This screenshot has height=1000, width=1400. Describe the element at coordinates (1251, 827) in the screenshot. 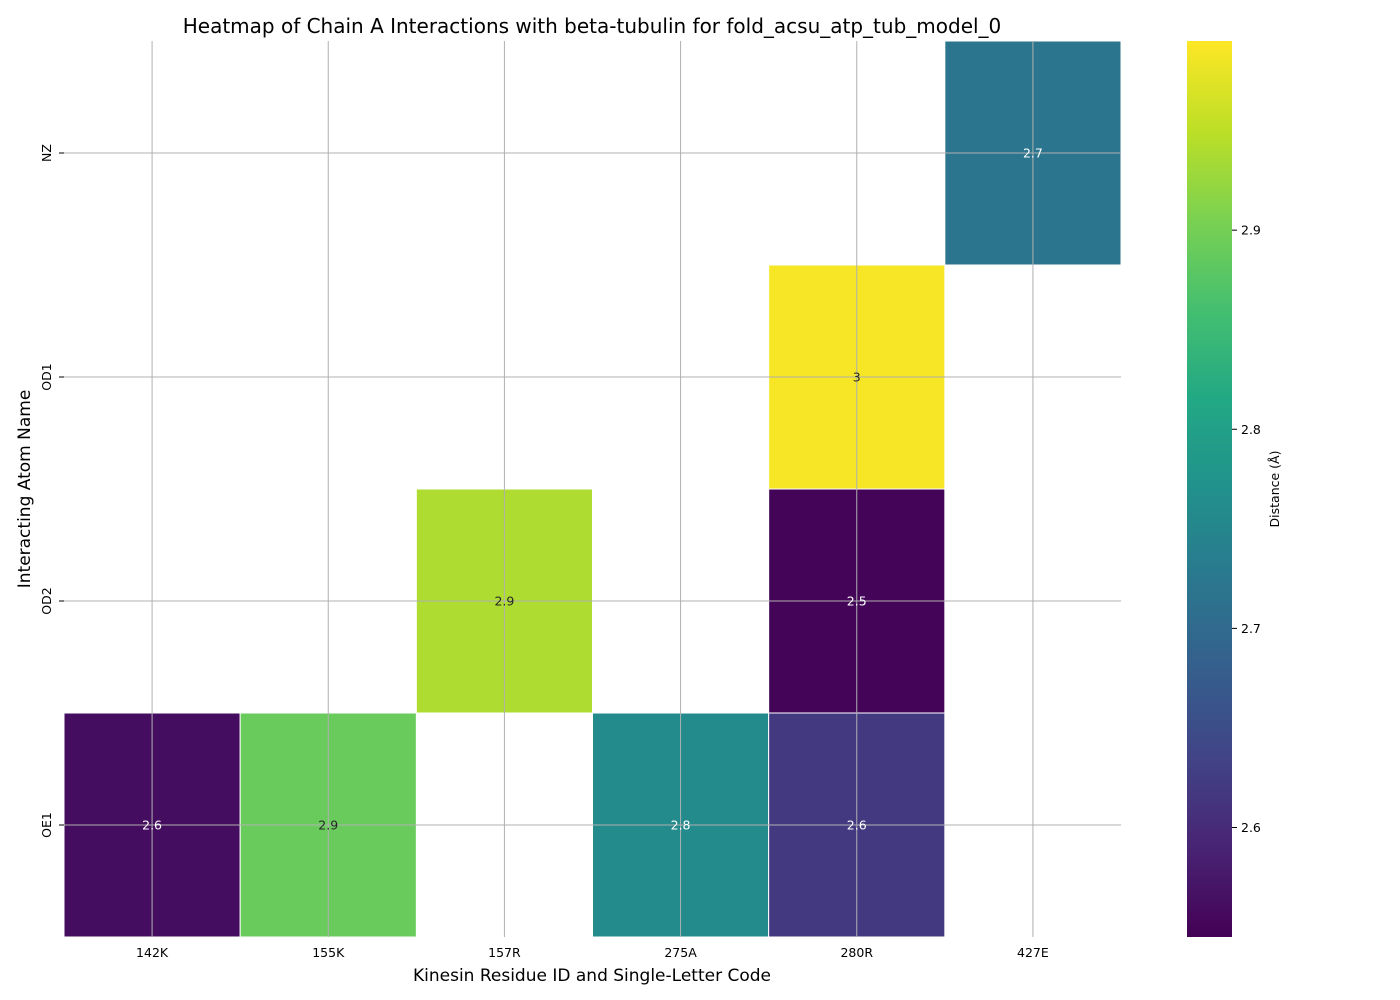

I see `colorbar-tick-label: 2.6` at that location.